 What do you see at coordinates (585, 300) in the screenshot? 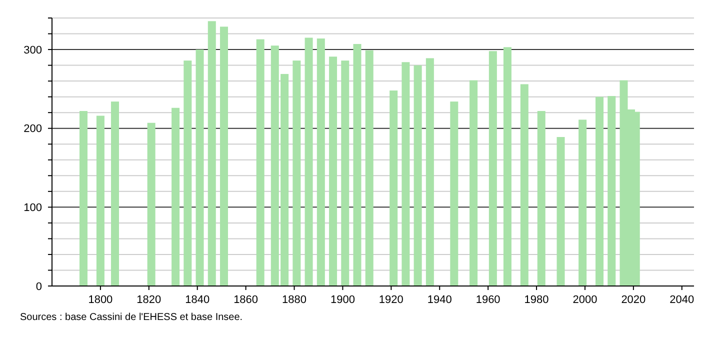
I see `x-tick-label: 2000` at bounding box center [585, 300].